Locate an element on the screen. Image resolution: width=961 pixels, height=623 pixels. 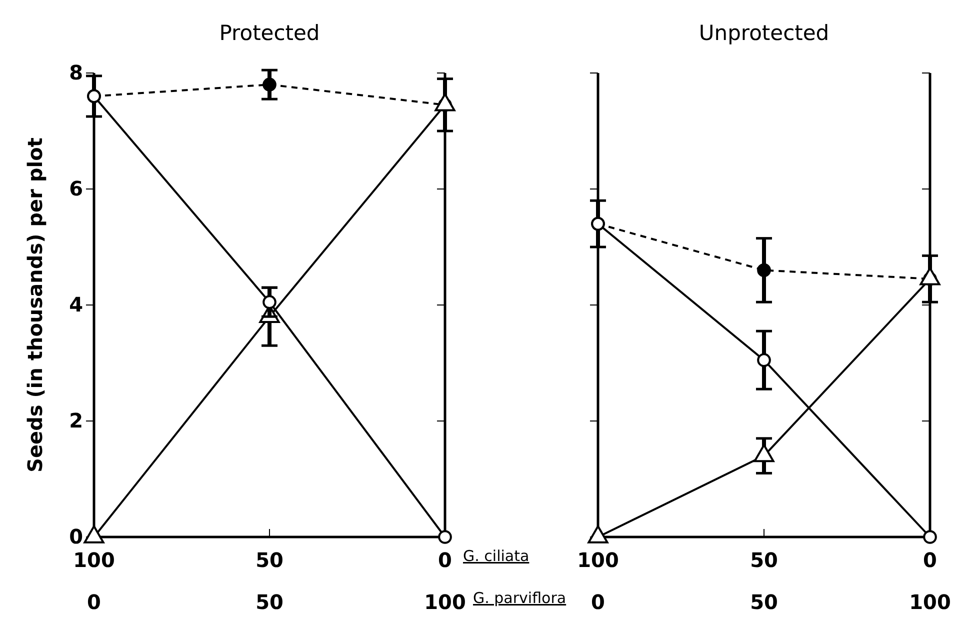
y-tick-label: 6 is located at coordinates (76, 188).